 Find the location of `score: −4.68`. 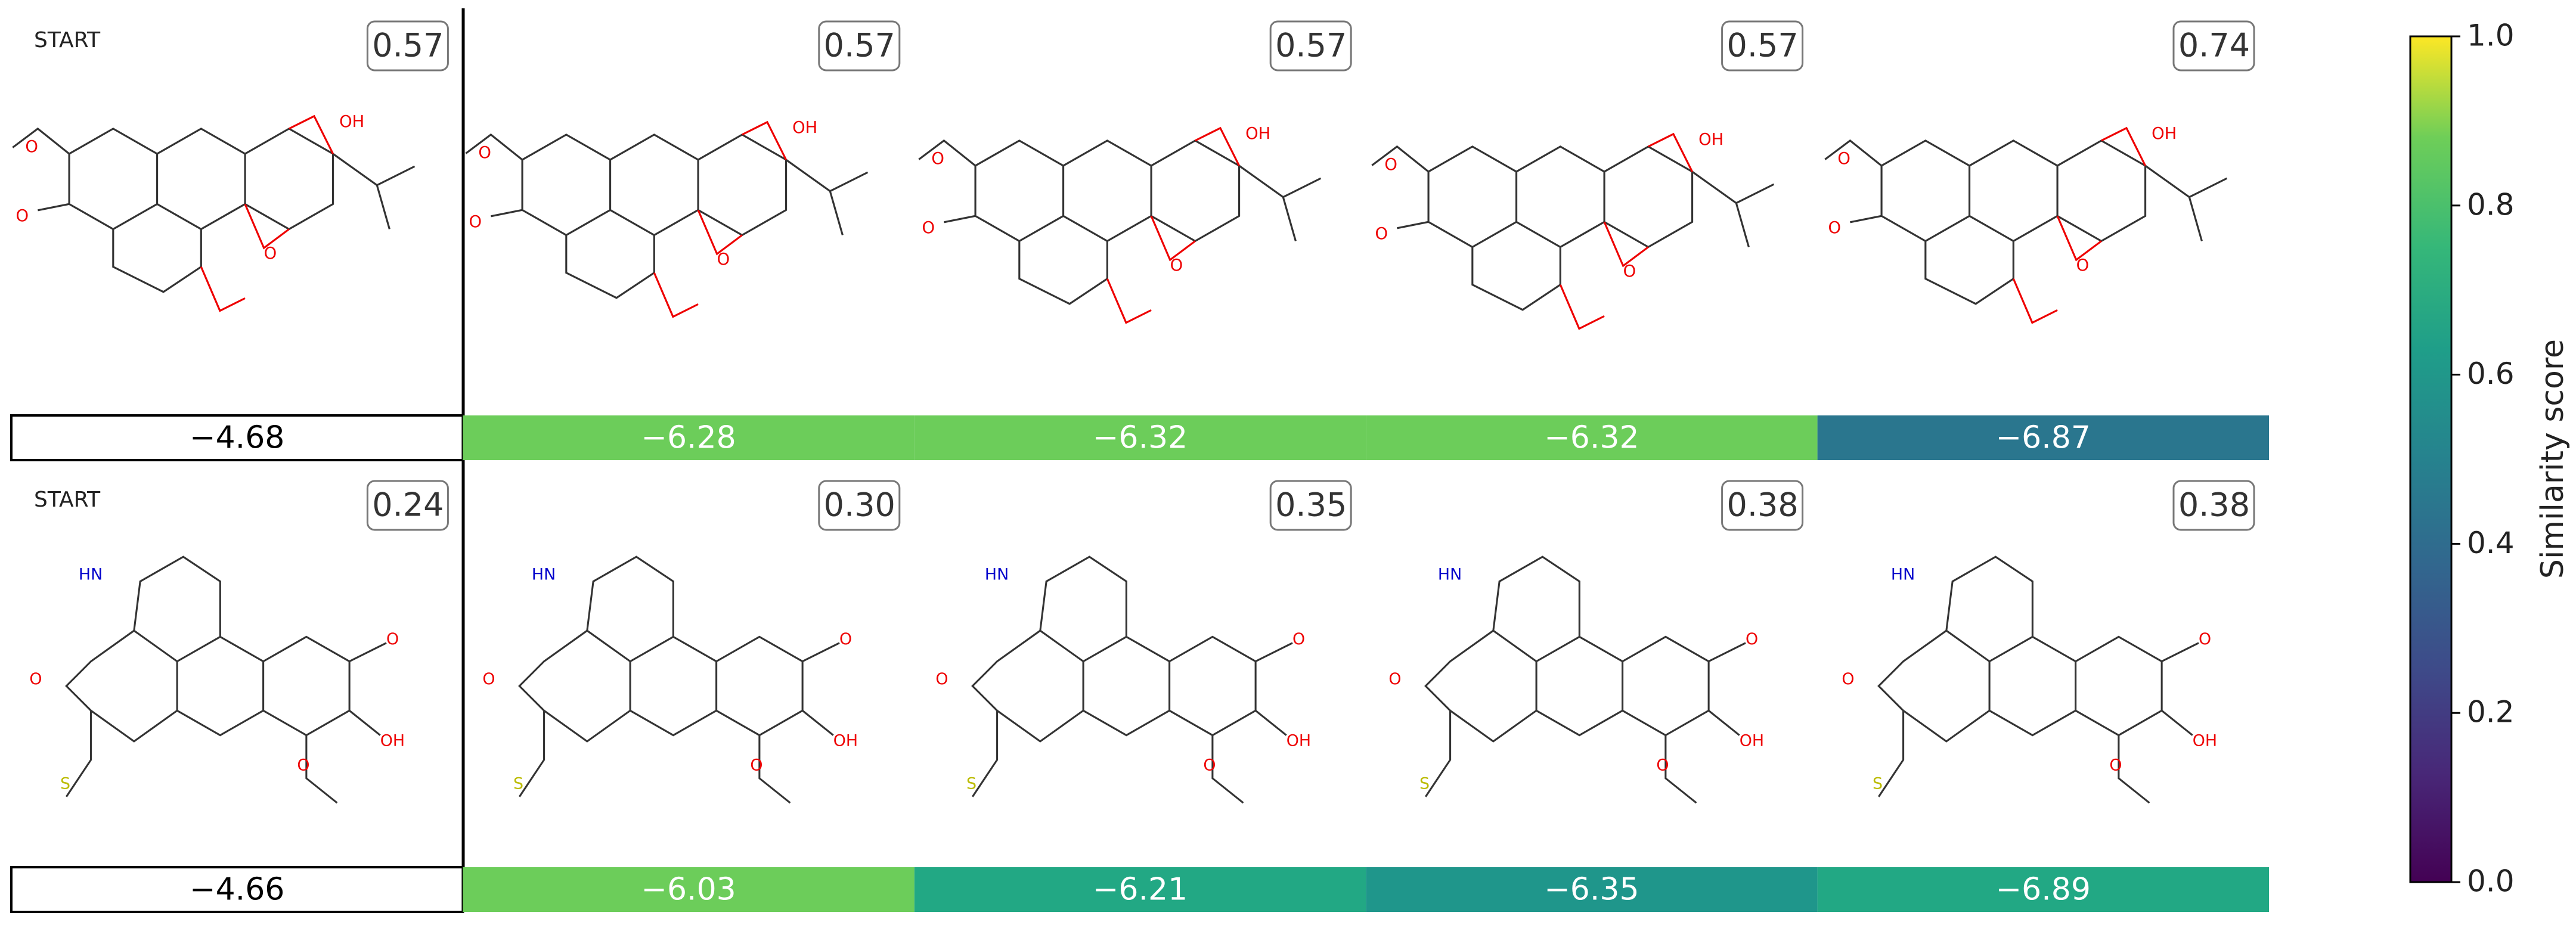

score: −4.68 is located at coordinates (237, 438).